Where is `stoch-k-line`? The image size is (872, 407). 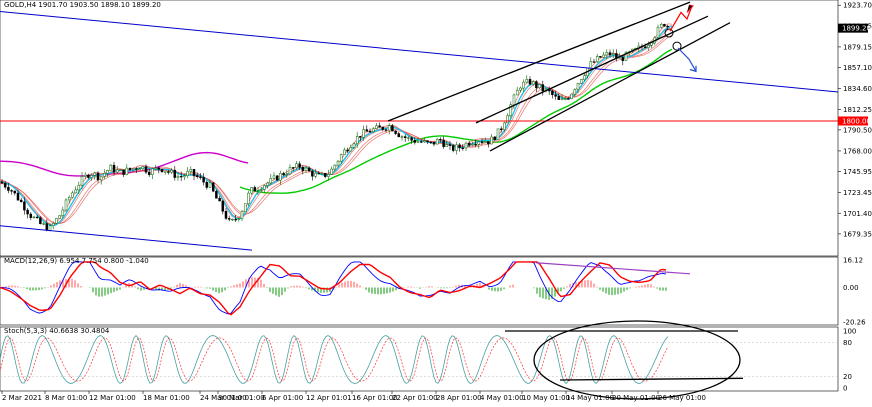 stoch-k-line is located at coordinates (334, 359).